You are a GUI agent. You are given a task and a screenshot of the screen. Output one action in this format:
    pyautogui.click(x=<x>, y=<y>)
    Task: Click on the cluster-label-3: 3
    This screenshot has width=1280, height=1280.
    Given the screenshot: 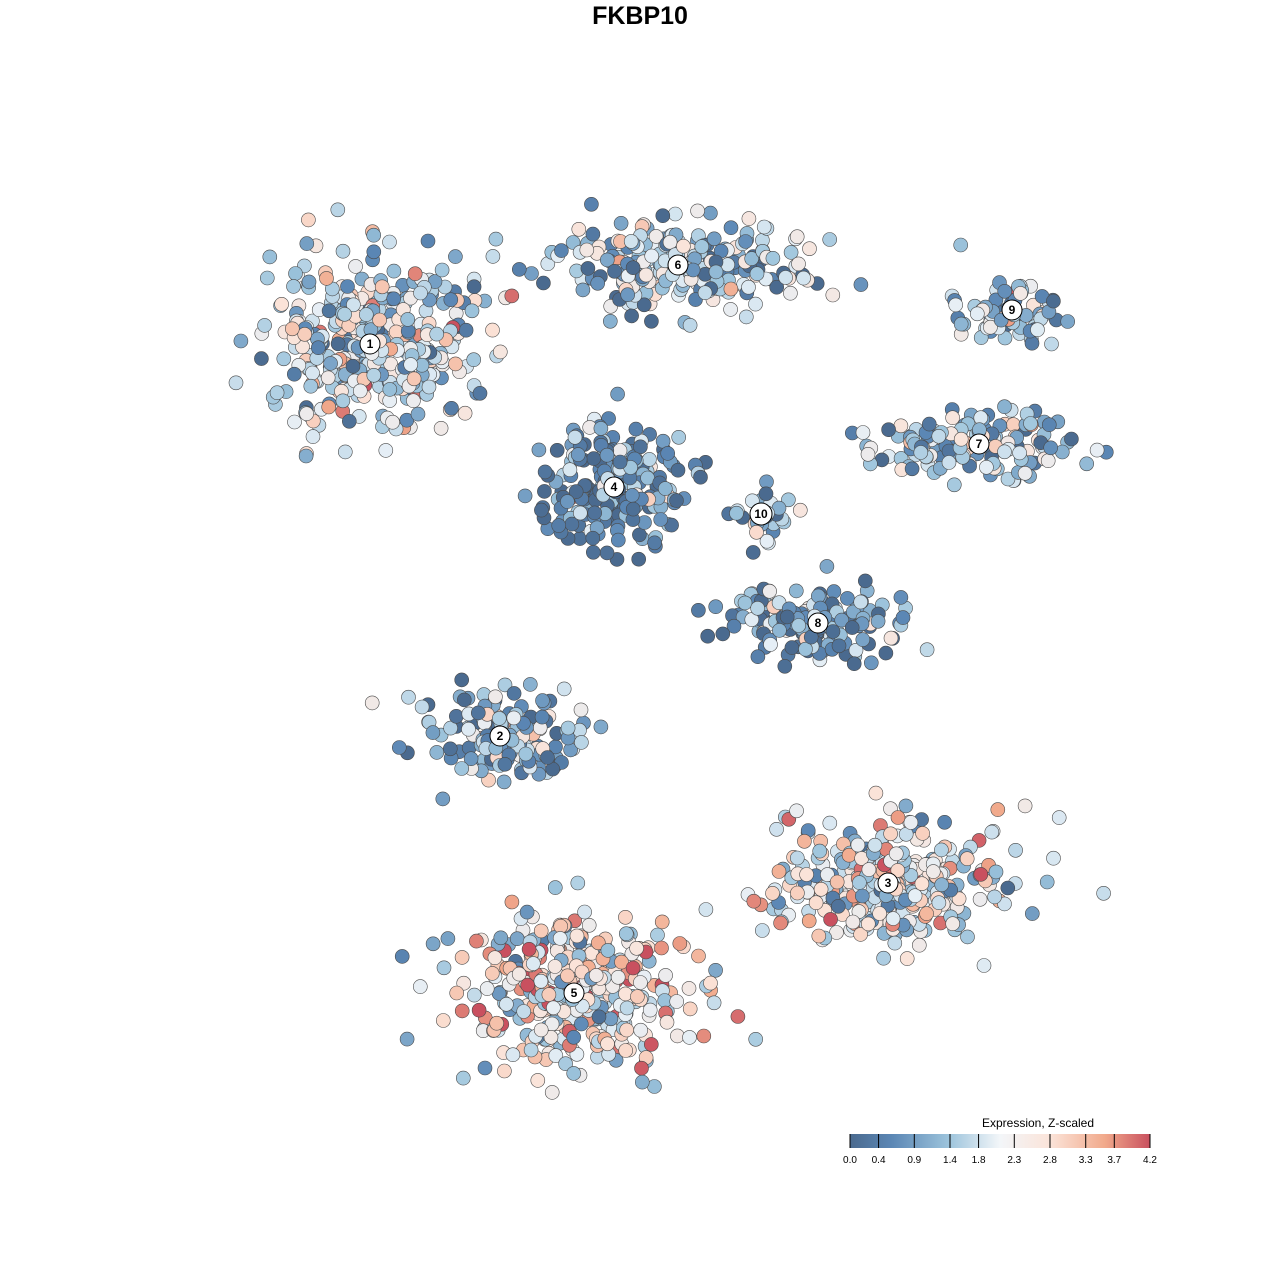 What is the action you would take?
    pyautogui.click(x=888, y=883)
    